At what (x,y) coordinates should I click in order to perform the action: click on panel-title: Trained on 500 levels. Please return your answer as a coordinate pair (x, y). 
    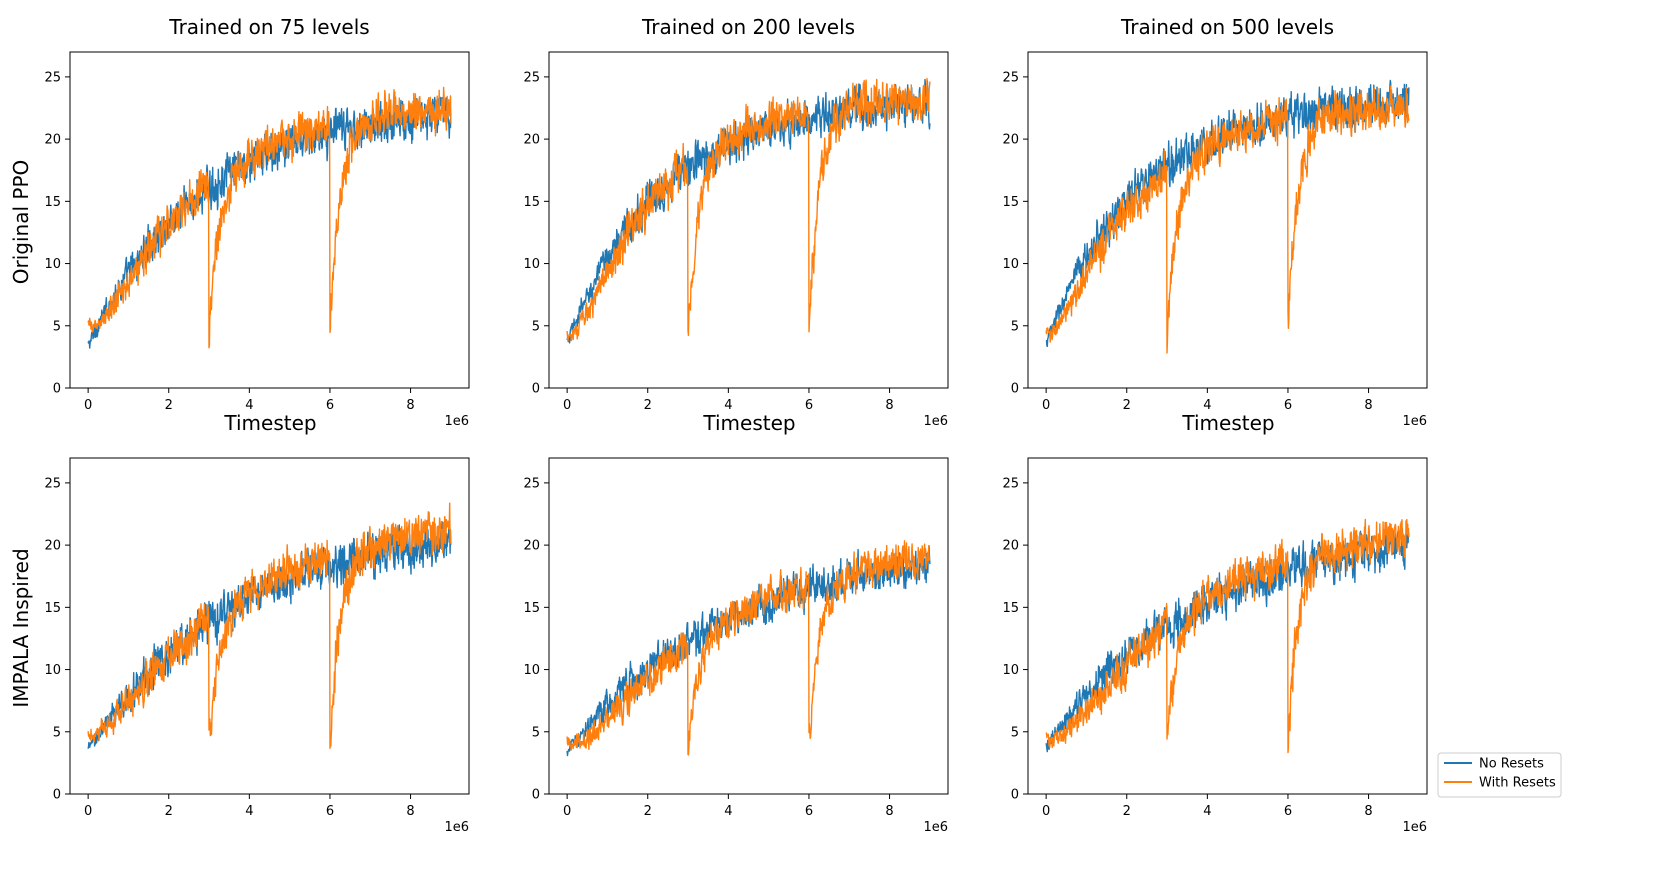
    Looking at the image, I should click on (1227, 27).